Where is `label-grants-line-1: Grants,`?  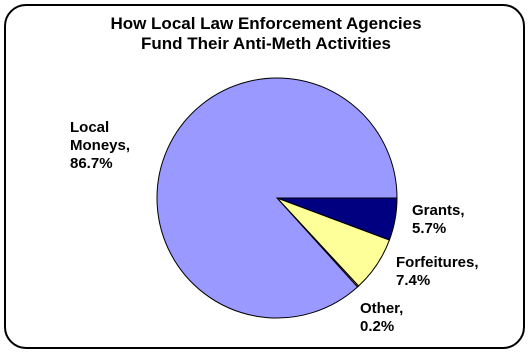 label-grants-line-1: Grants, is located at coordinates (438, 210).